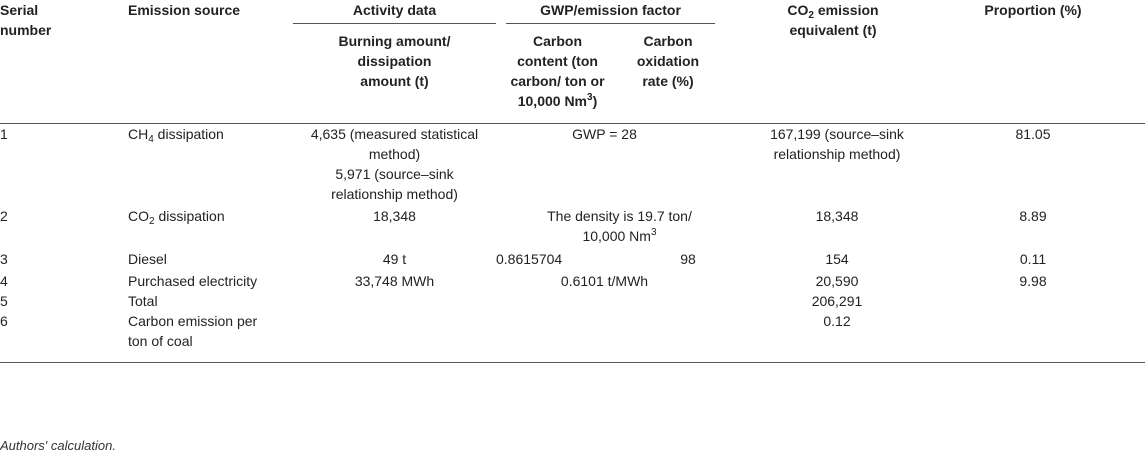 Image resolution: width=1145 pixels, height=453 pixels. I want to click on cell-co2: 206,291, so click(837, 301).